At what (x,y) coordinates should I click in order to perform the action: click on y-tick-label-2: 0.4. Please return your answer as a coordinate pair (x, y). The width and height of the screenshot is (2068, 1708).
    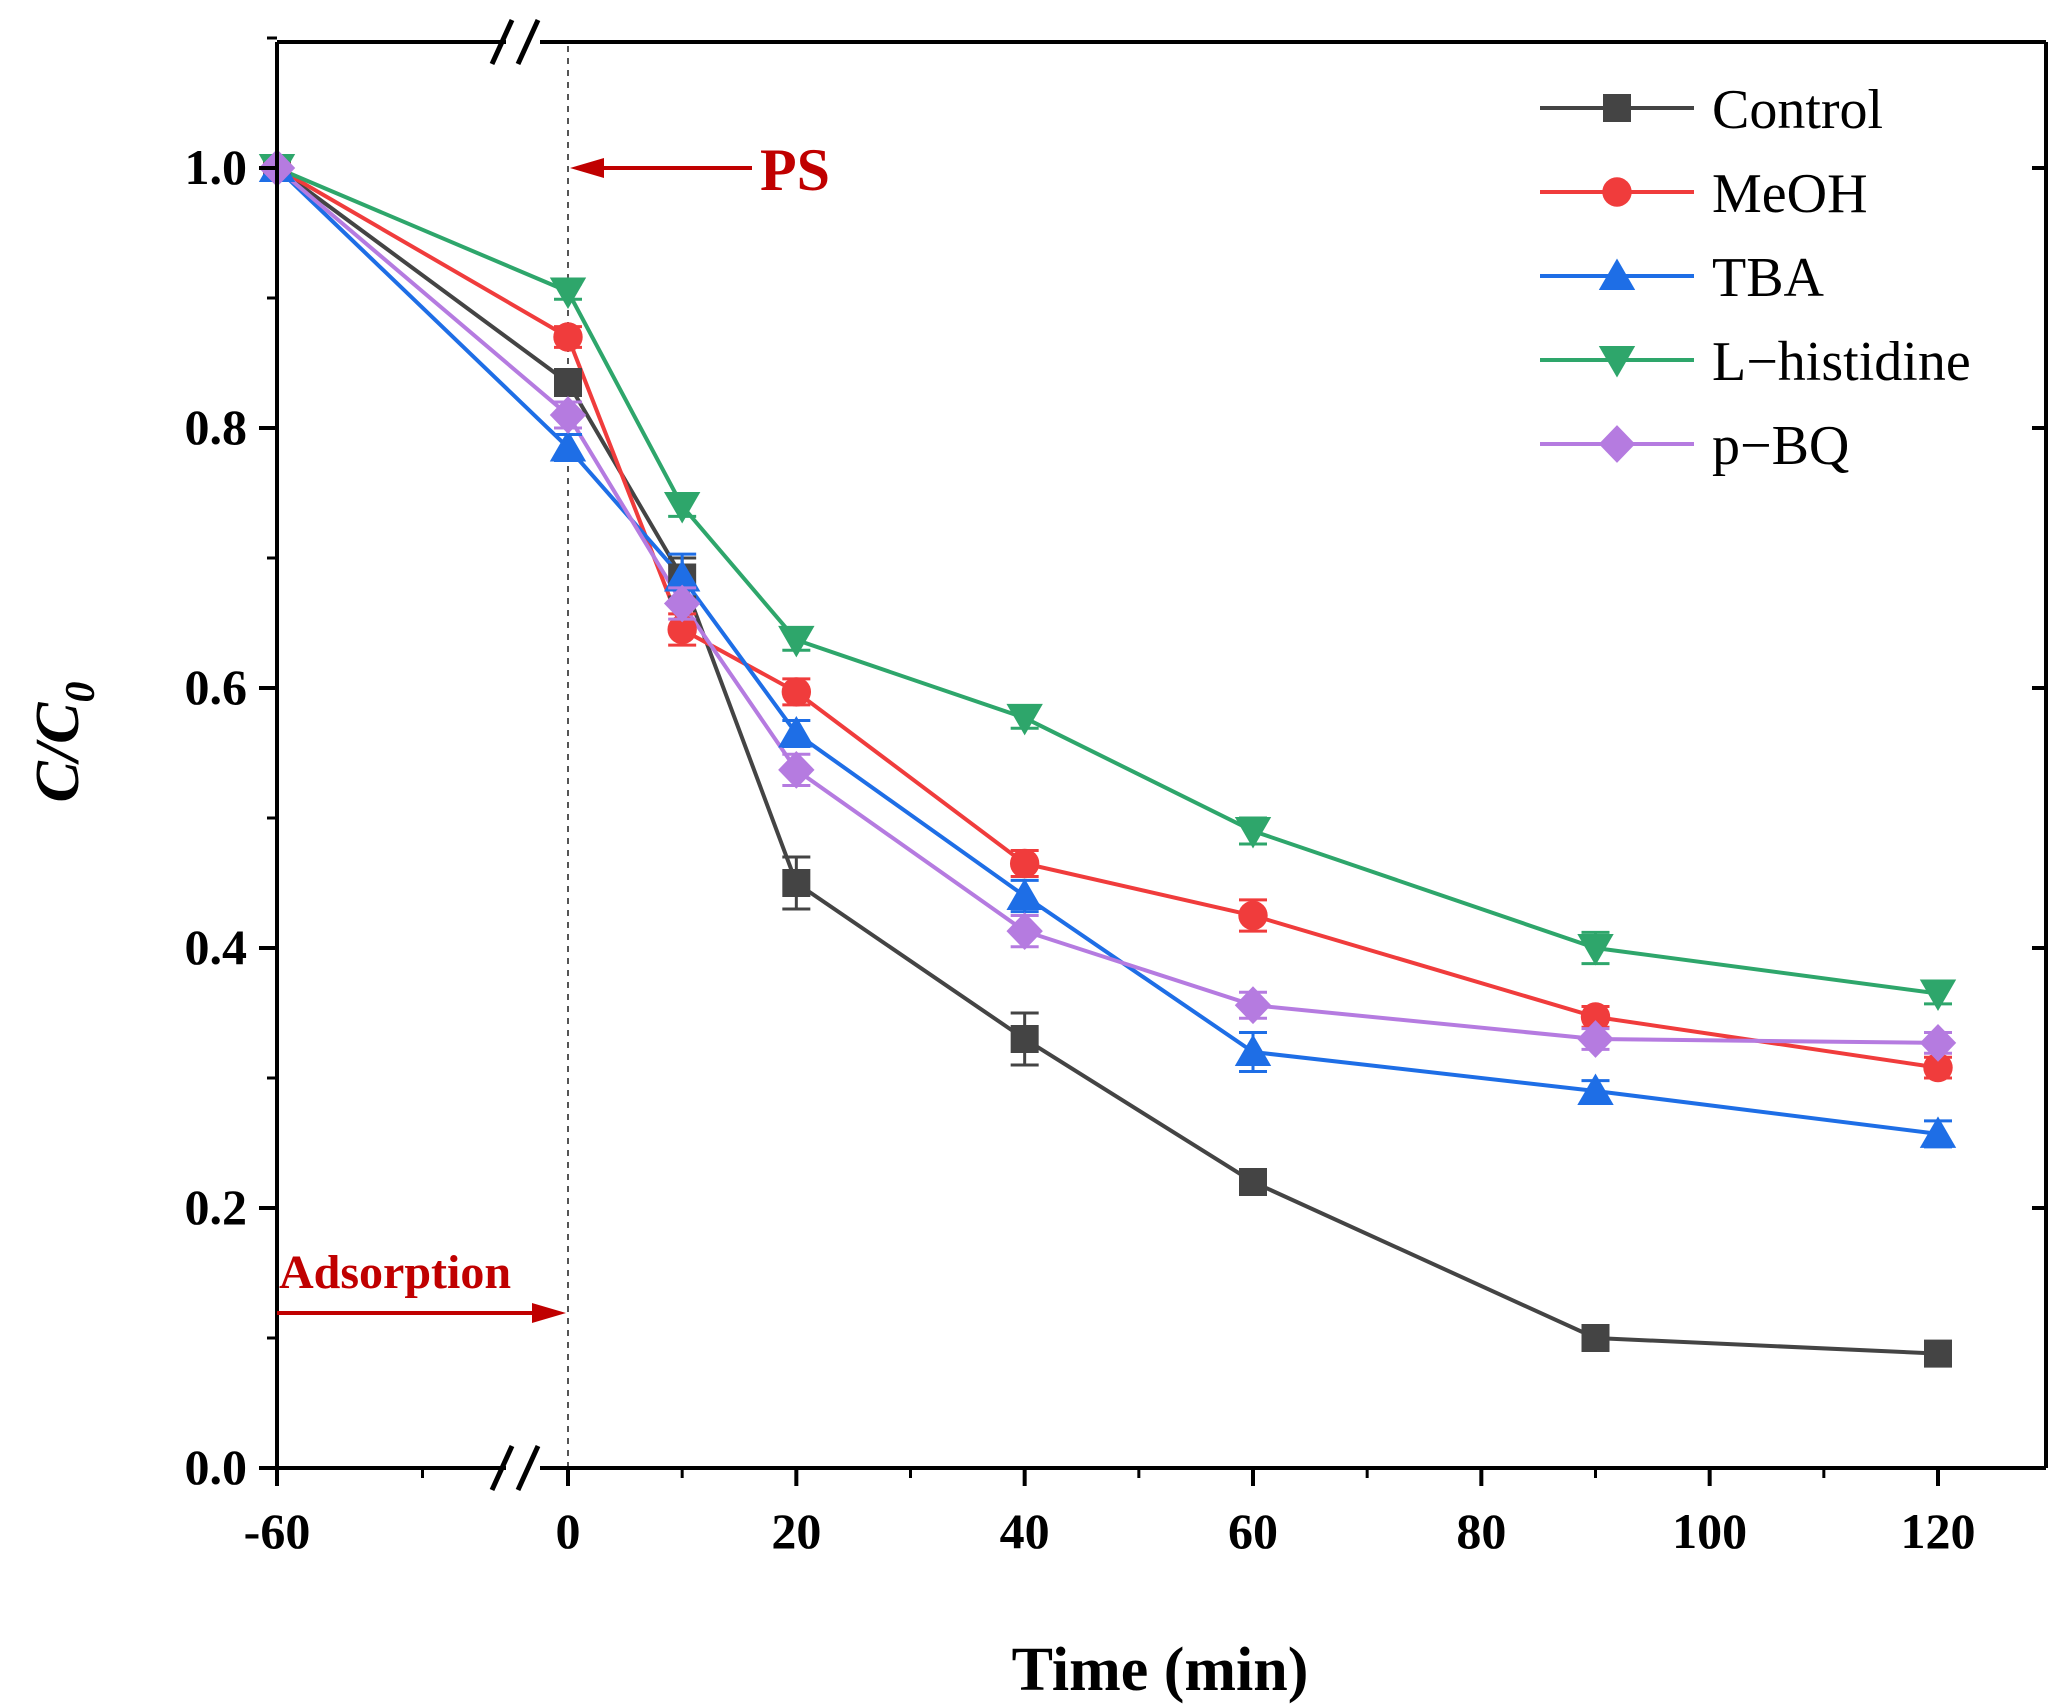
    Looking at the image, I should click on (216, 947).